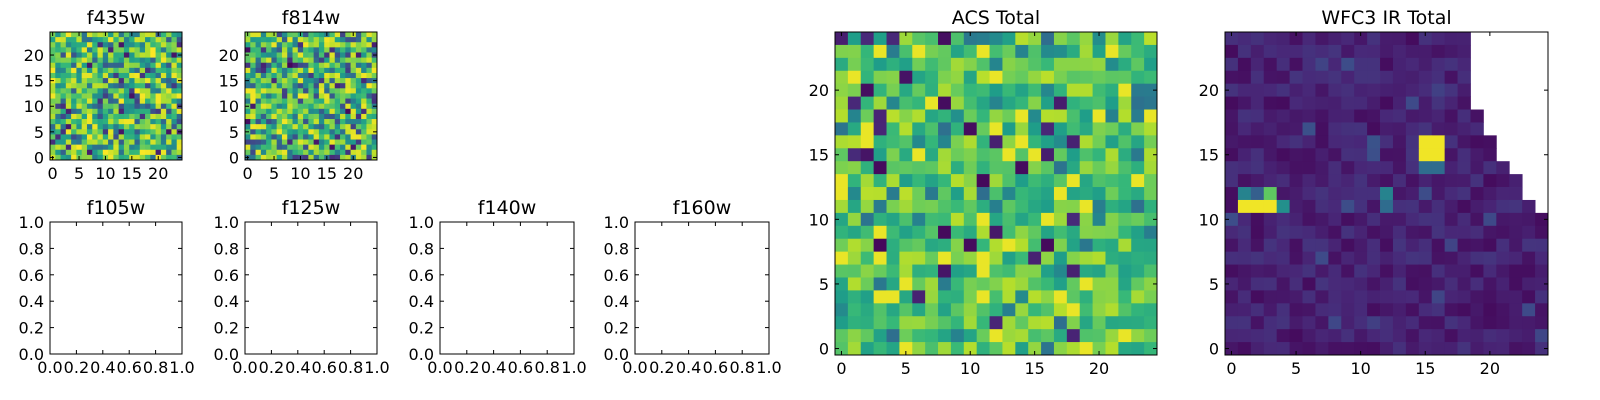 Image resolution: width=1600 pixels, height=400 pixels. I want to click on x-tick-label: 1.0, so click(573, 367).